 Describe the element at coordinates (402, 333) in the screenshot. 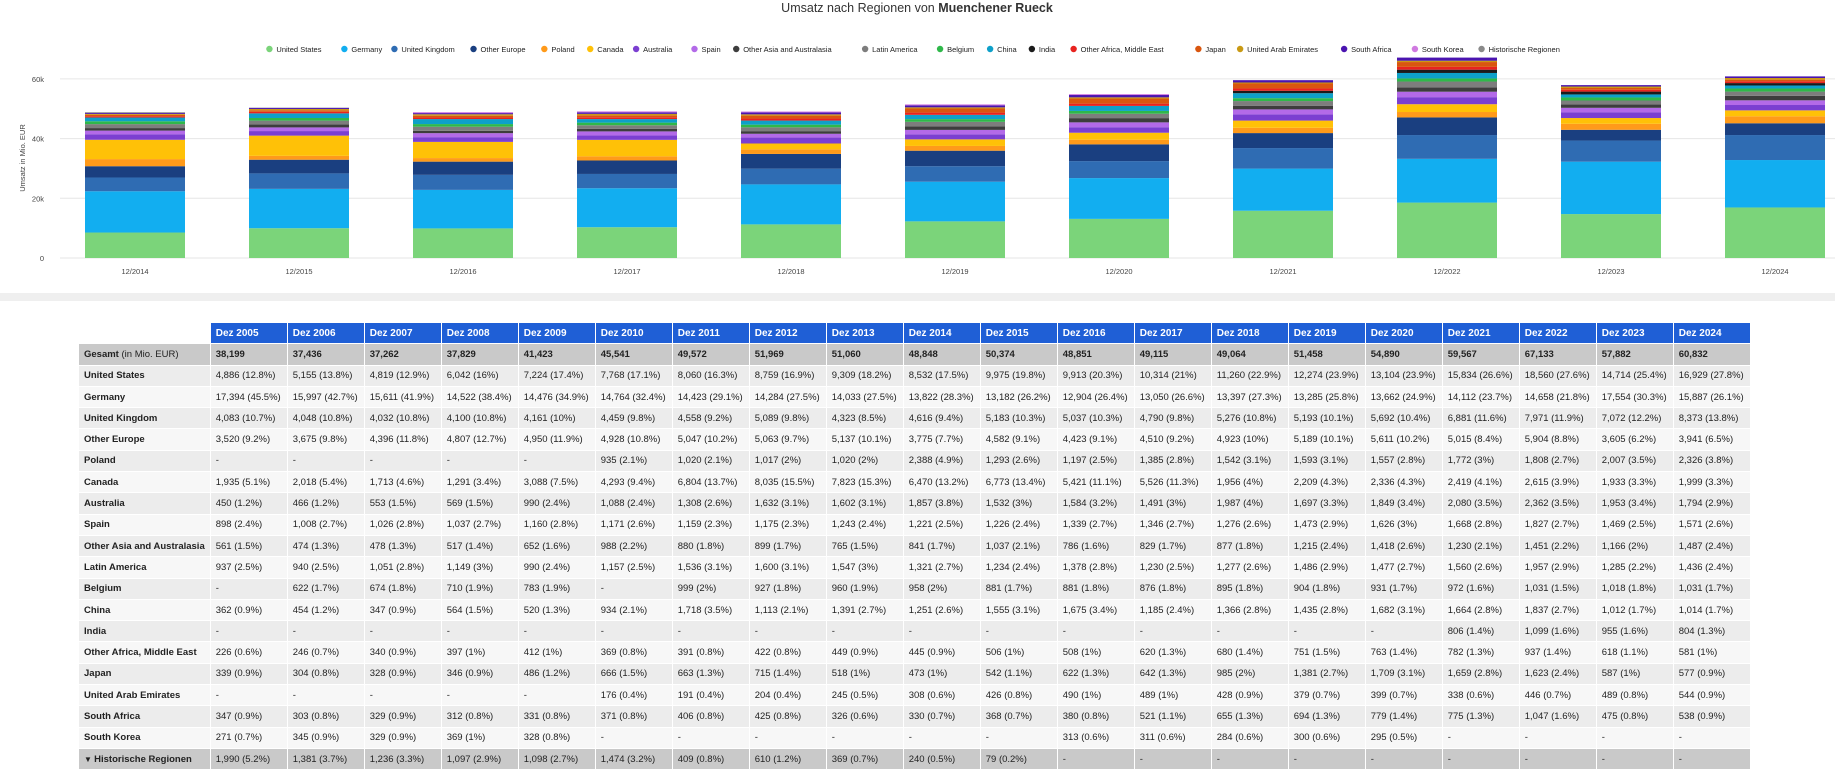

I see `year-header: Dez 2007` at that location.